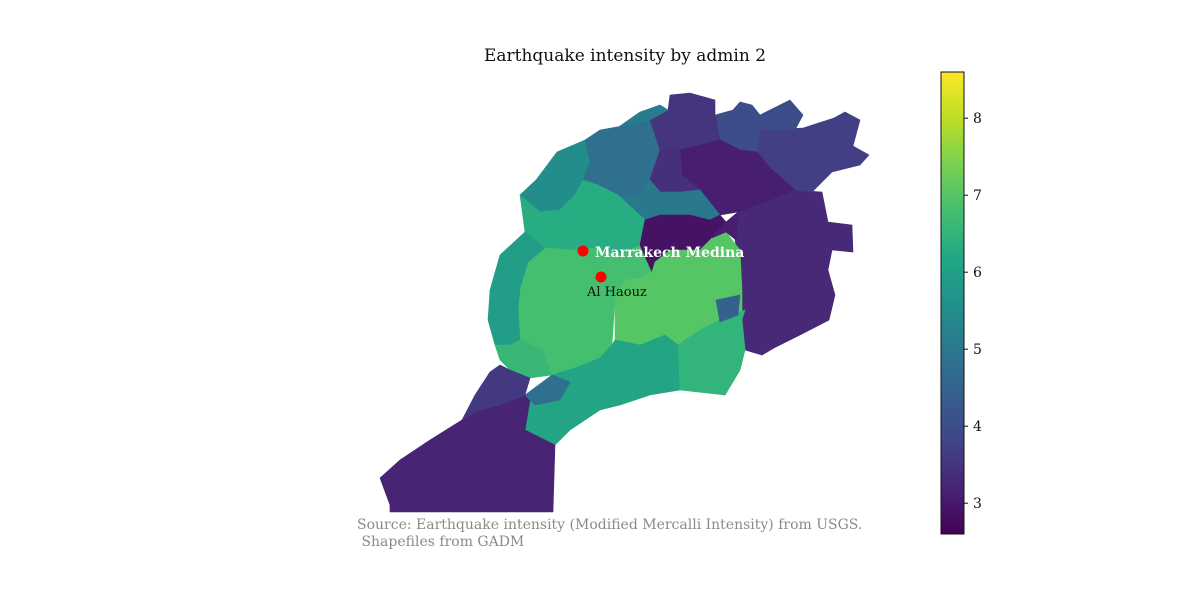 This screenshot has height=600, width=1200. Describe the element at coordinates (977, 119) in the screenshot. I see `colorbar-tick-label: 8` at that location.